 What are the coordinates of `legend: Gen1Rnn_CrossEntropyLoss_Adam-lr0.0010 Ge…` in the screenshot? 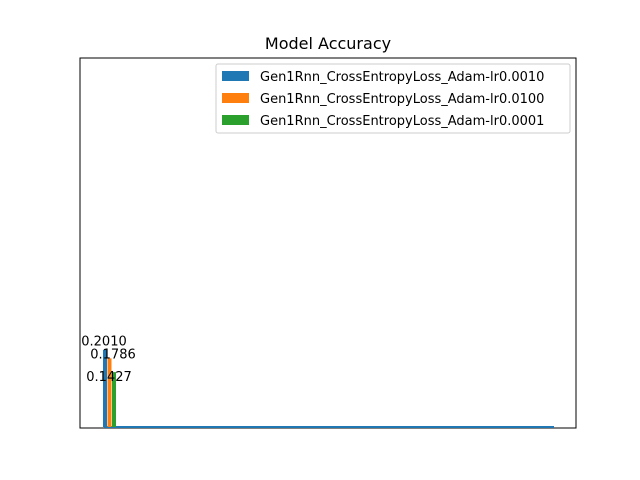 It's located at (393, 98).